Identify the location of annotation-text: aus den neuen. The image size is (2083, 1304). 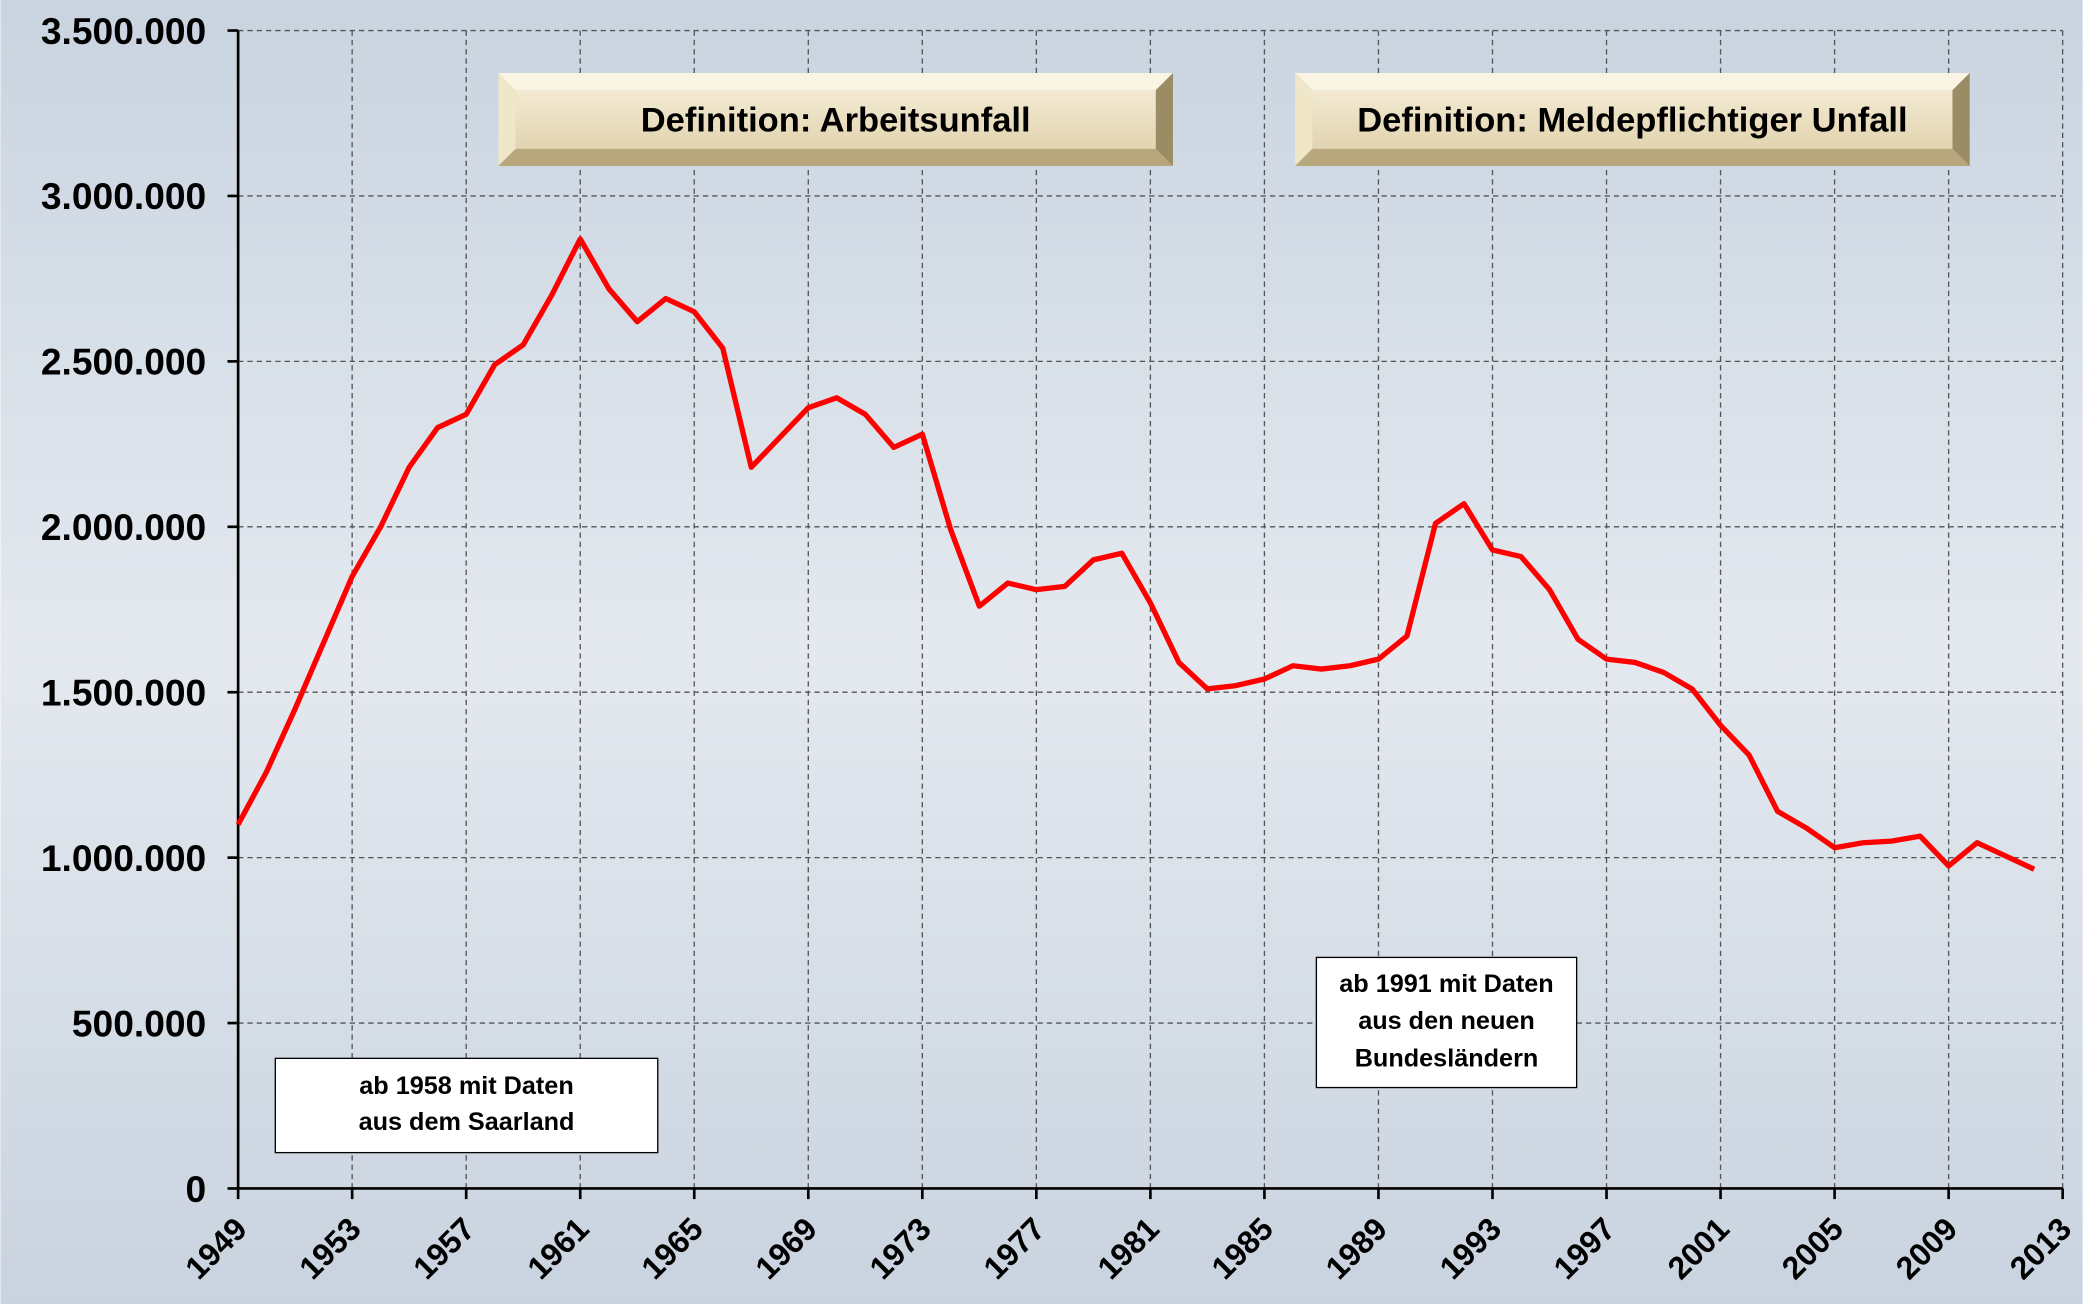
(1446, 1021).